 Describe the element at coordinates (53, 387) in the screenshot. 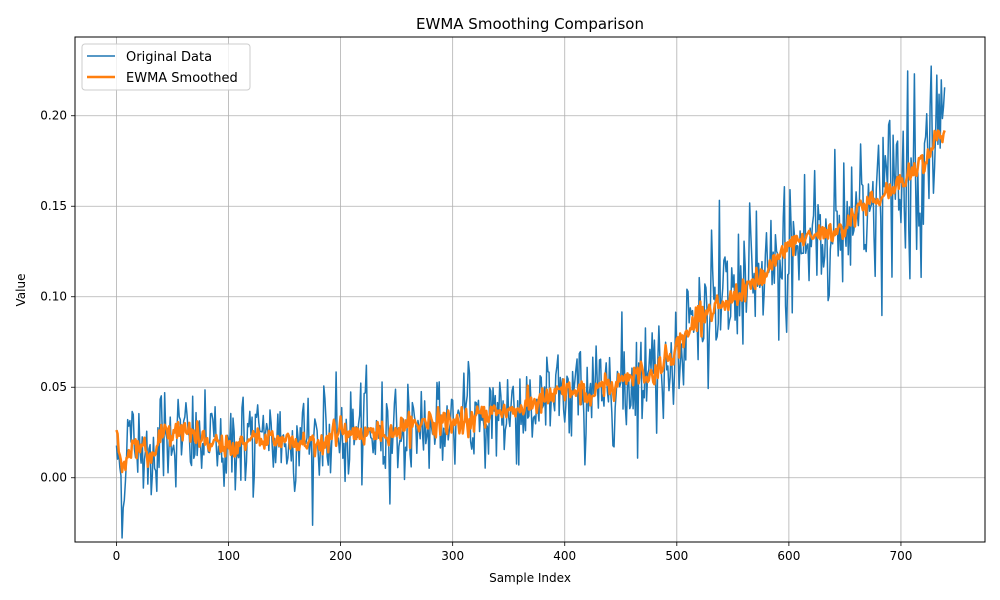

I see `y-tick-label: 0.05` at that location.